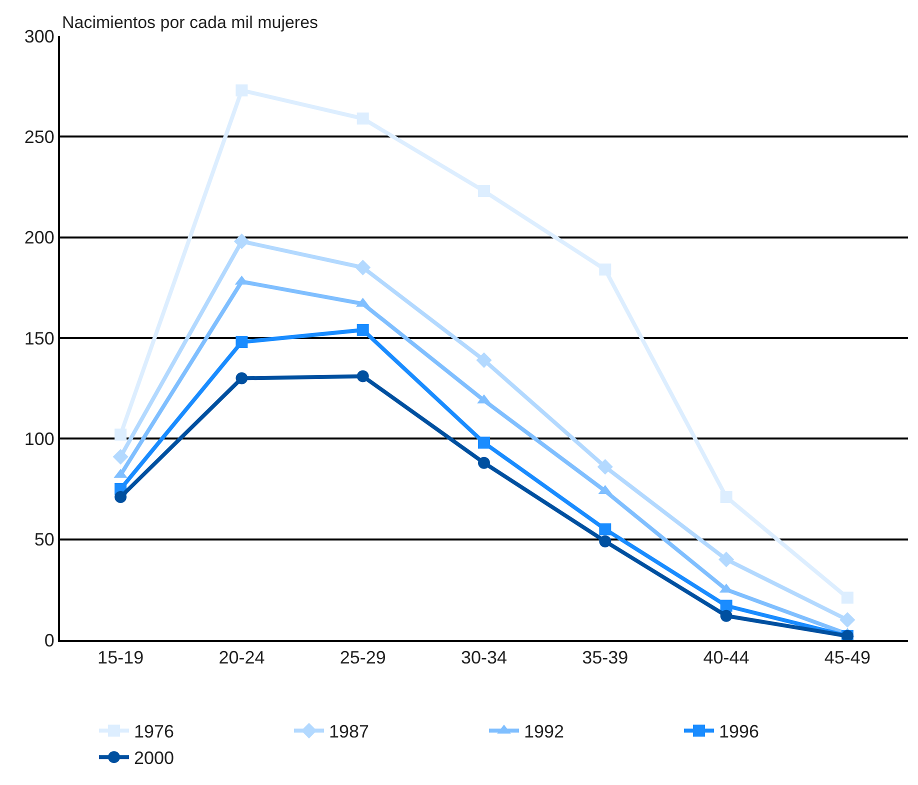  What do you see at coordinates (39, 438) in the screenshot?
I see `y-tick-label: 100` at bounding box center [39, 438].